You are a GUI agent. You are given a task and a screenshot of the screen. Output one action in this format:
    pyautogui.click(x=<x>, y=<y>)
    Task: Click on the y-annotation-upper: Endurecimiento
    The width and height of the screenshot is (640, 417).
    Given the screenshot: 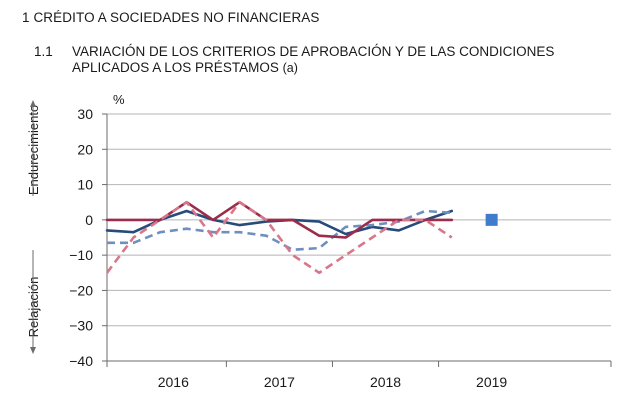 What is the action you would take?
    pyautogui.click(x=33, y=148)
    